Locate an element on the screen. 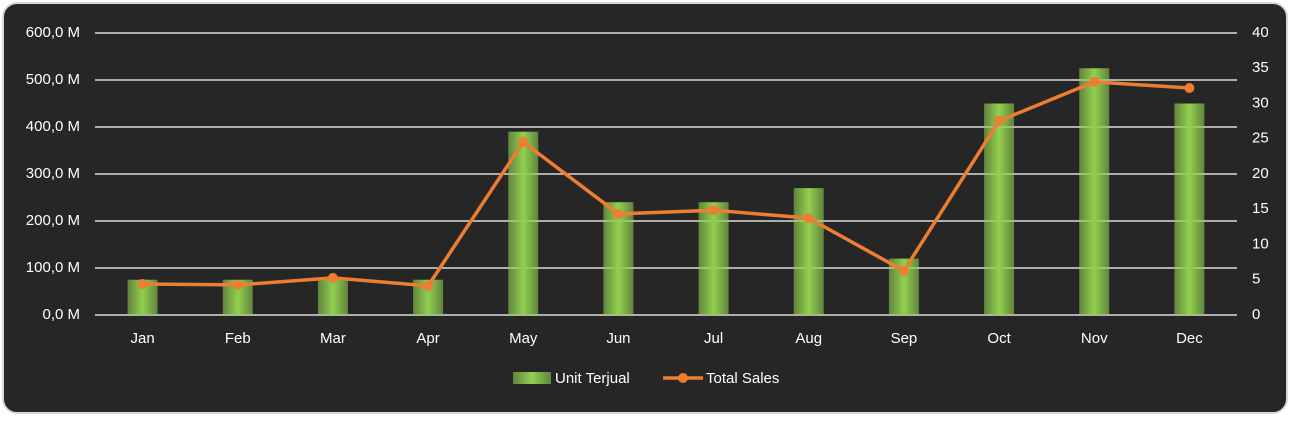 This screenshot has height=421, width=1290. y-tick-label: 200,0 M is located at coordinates (53, 220).